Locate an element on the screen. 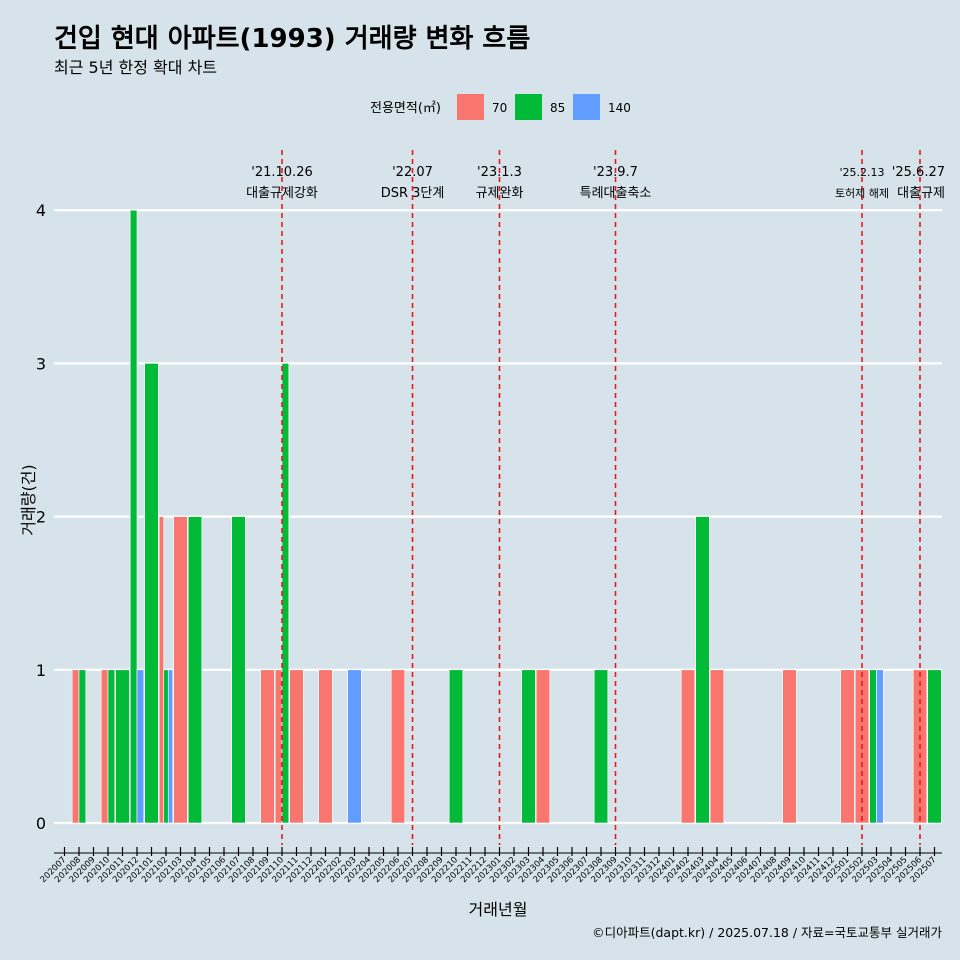 Image resolution: width=960 pixels, height=960 pixels. x-axis-title: 거래년월 is located at coordinates (498, 909).